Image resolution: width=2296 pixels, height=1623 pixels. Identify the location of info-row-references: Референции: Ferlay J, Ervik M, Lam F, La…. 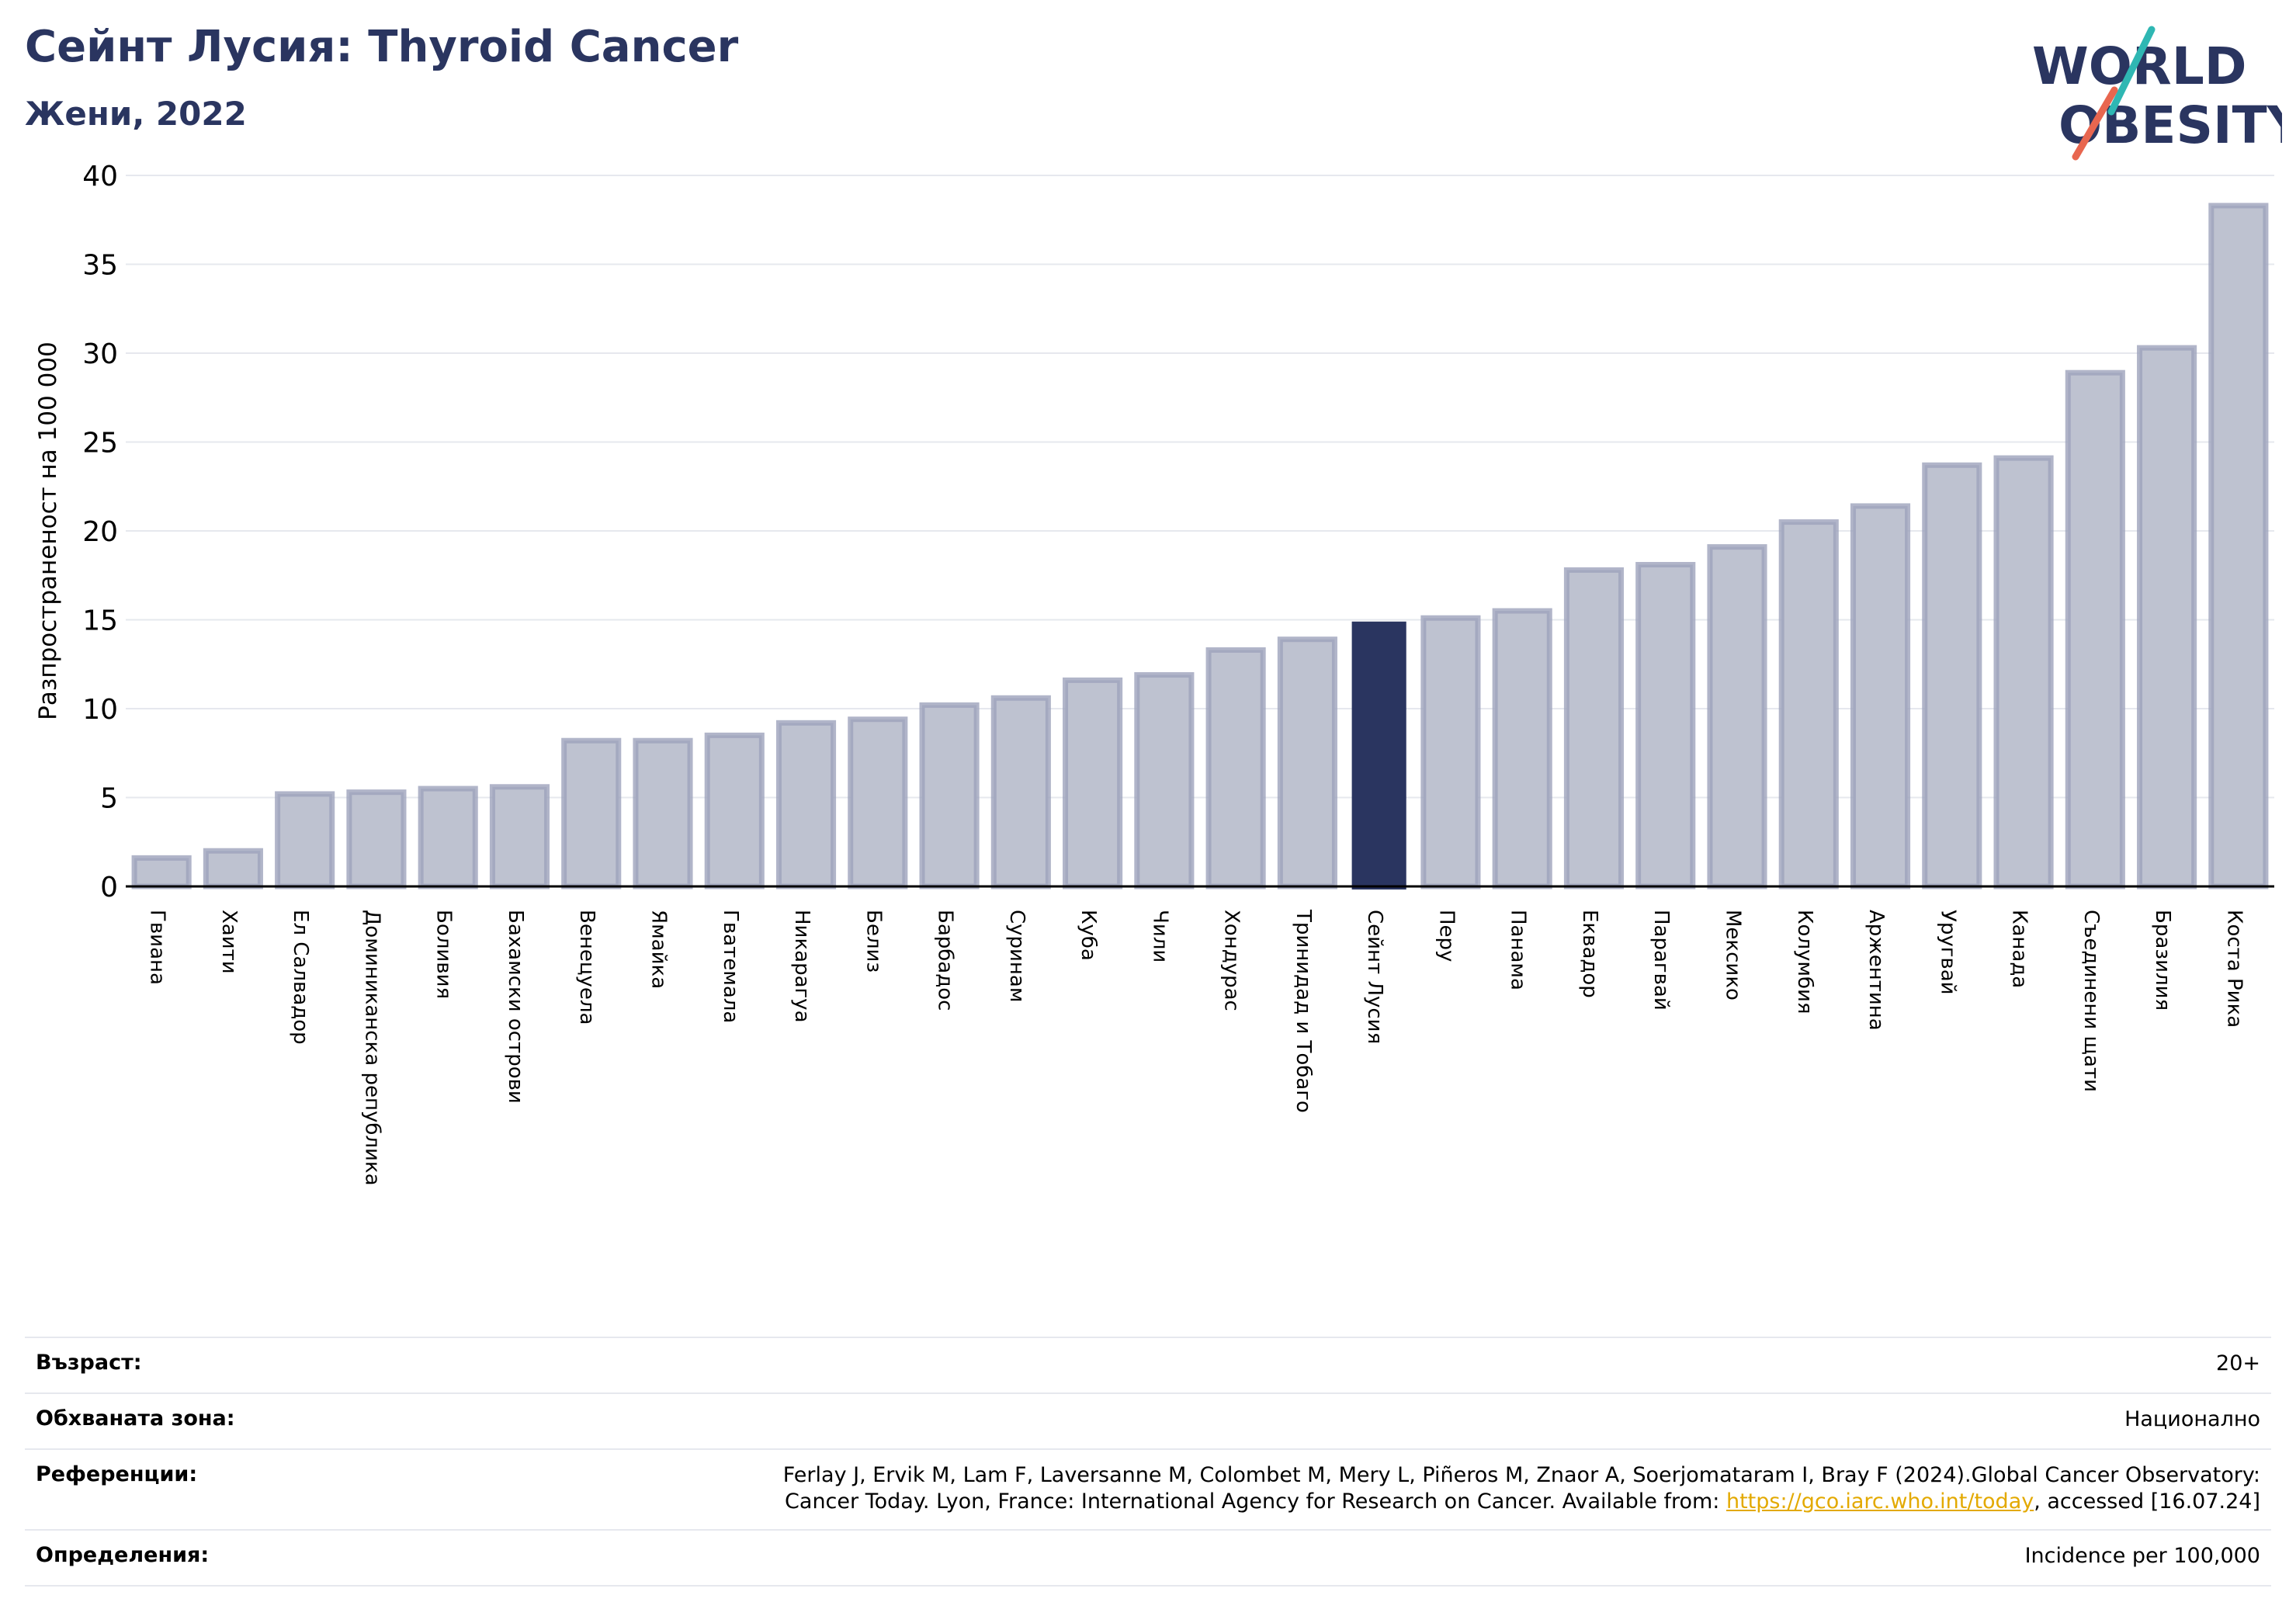
(1148, 1490).